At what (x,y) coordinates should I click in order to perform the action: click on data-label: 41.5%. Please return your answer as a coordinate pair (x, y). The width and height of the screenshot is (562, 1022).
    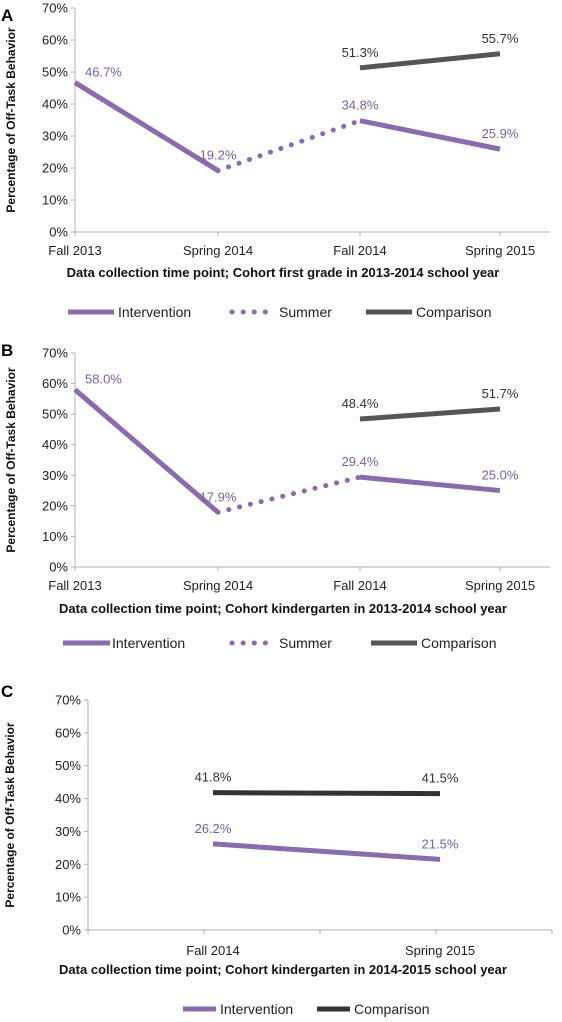
    Looking at the image, I should click on (440, 778).